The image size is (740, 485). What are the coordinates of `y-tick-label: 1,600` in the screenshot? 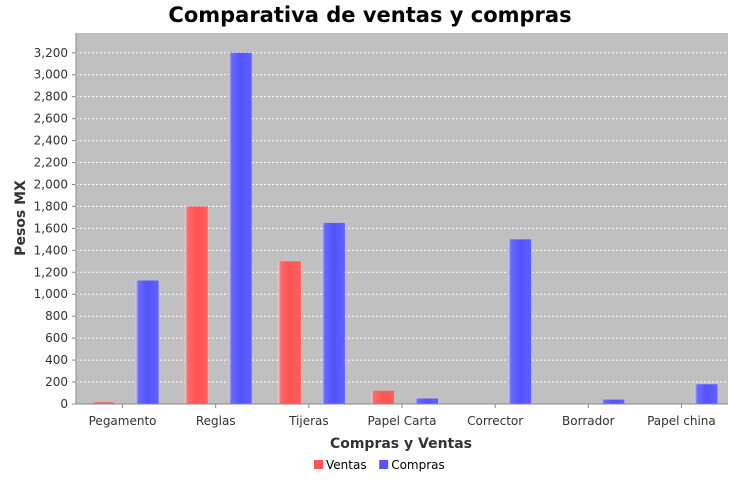 It's located at (51, 228).